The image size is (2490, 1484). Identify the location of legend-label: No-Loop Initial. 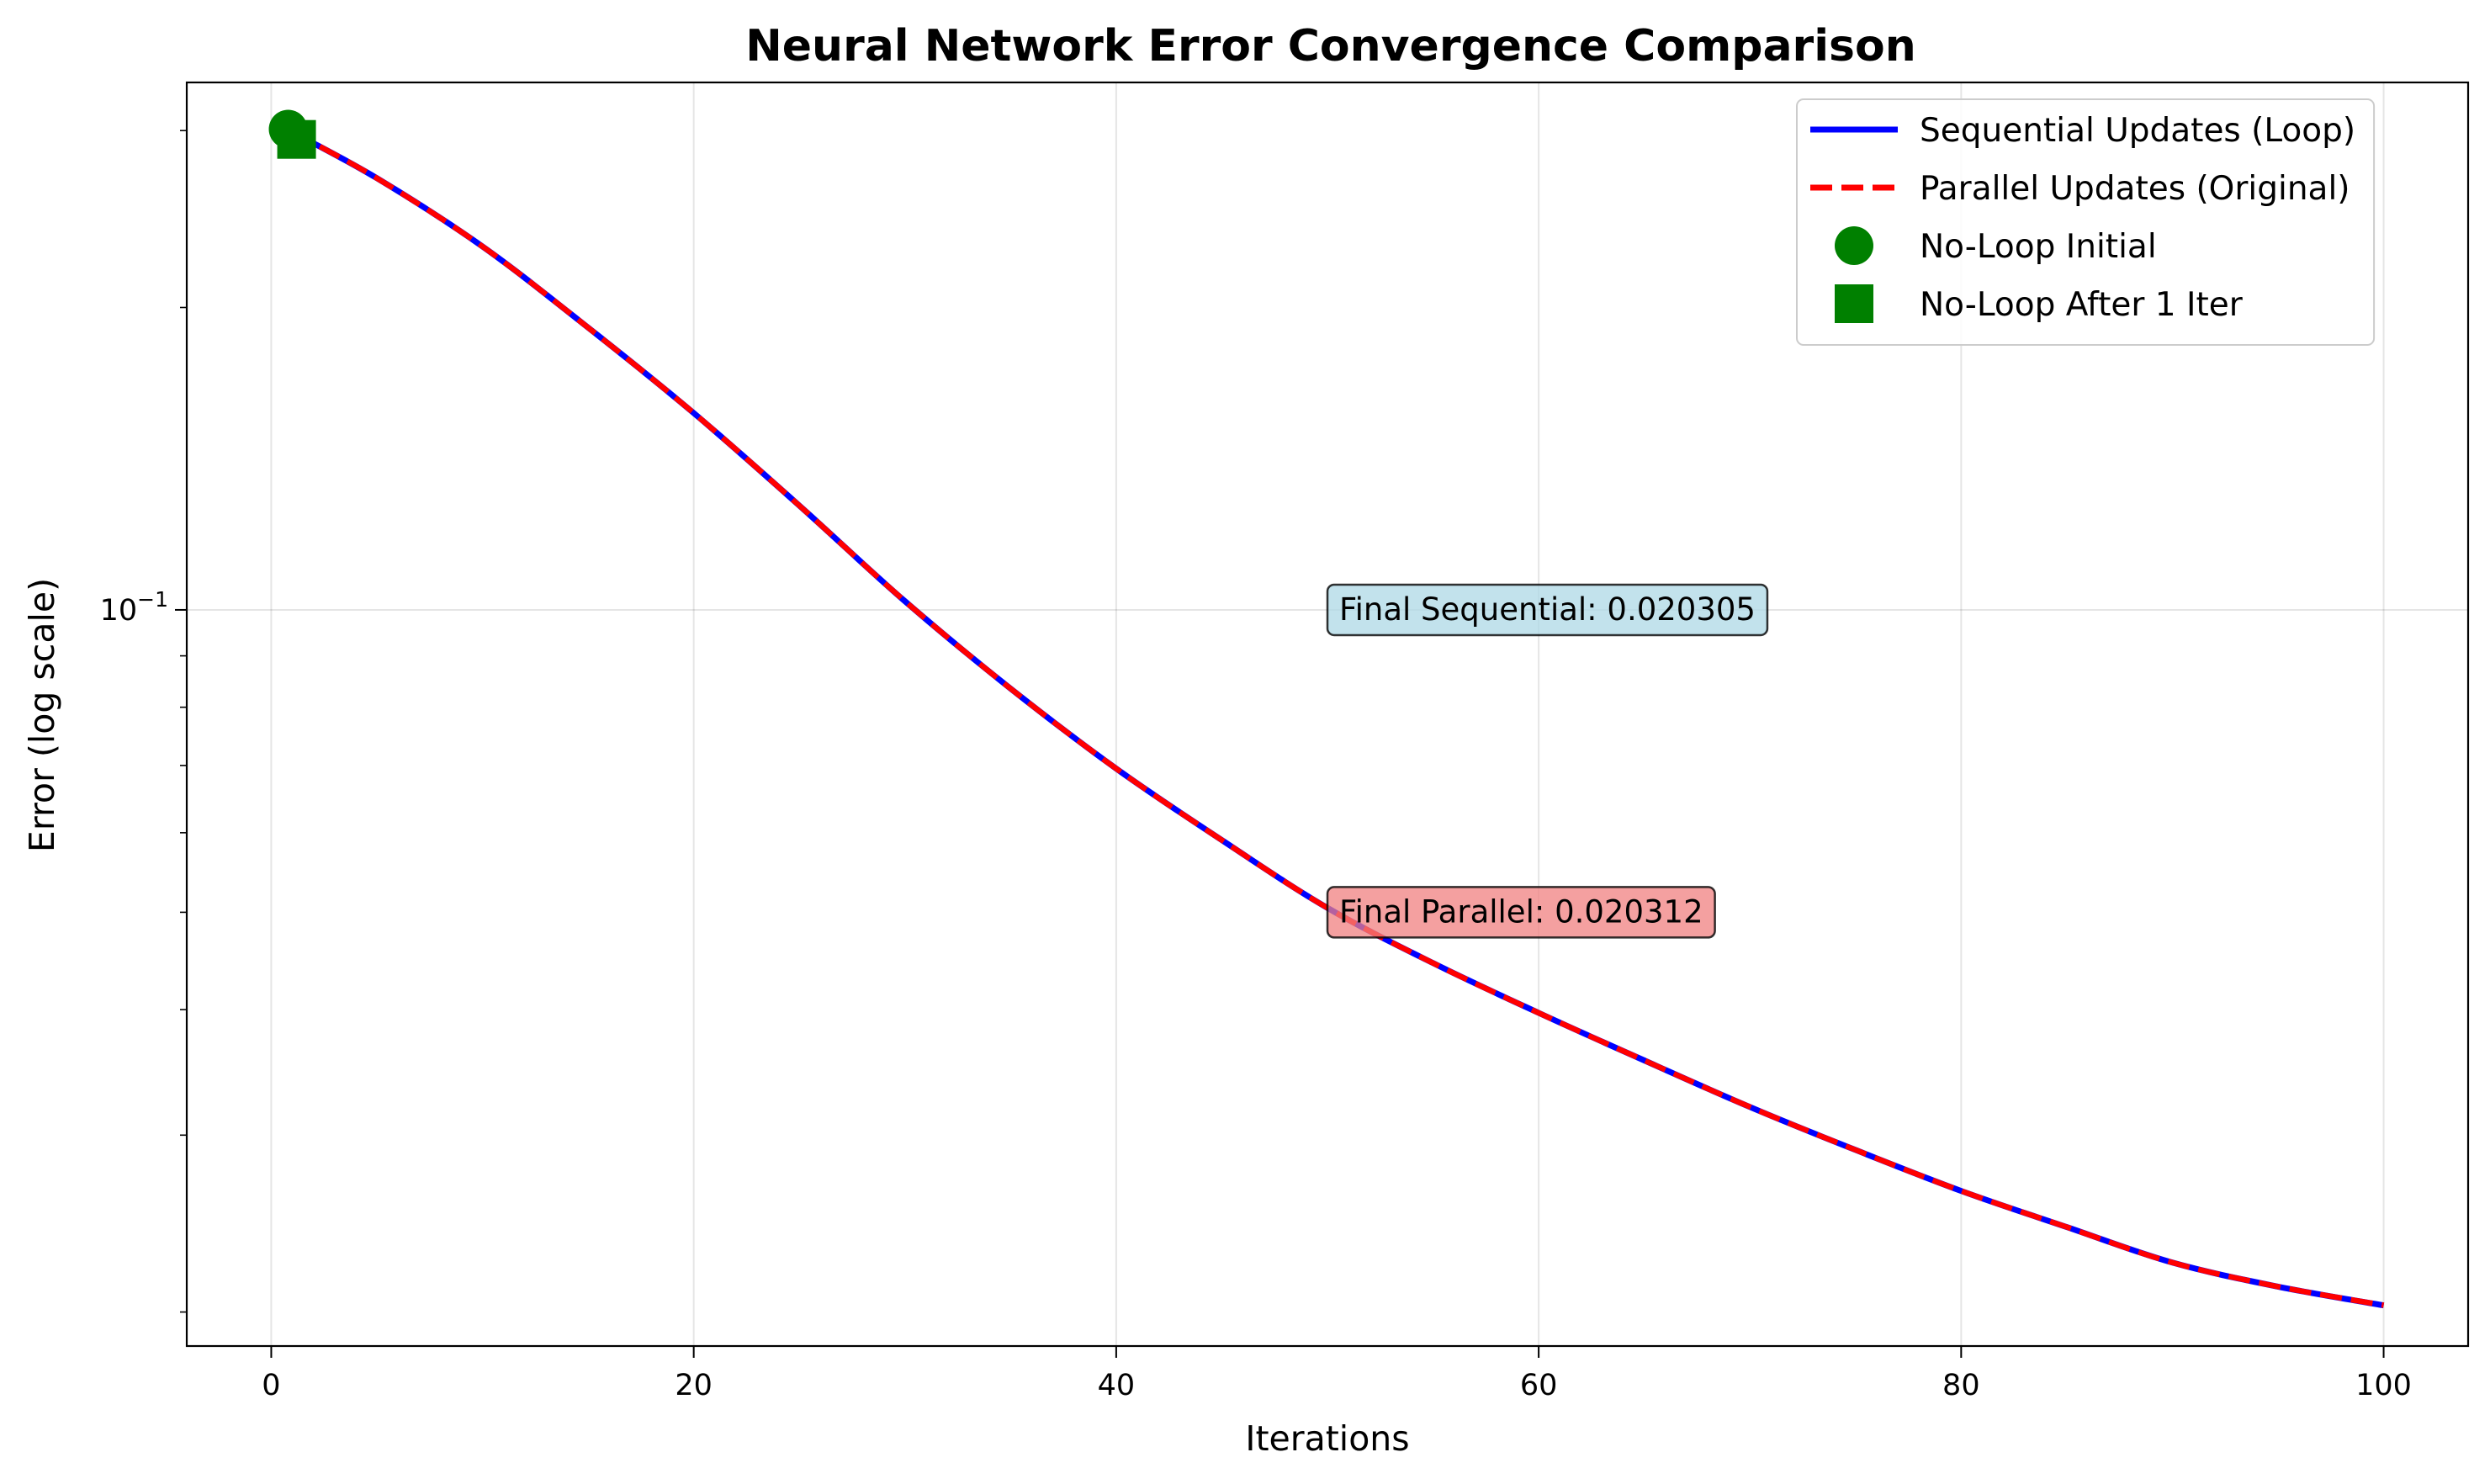
(2038, 247).